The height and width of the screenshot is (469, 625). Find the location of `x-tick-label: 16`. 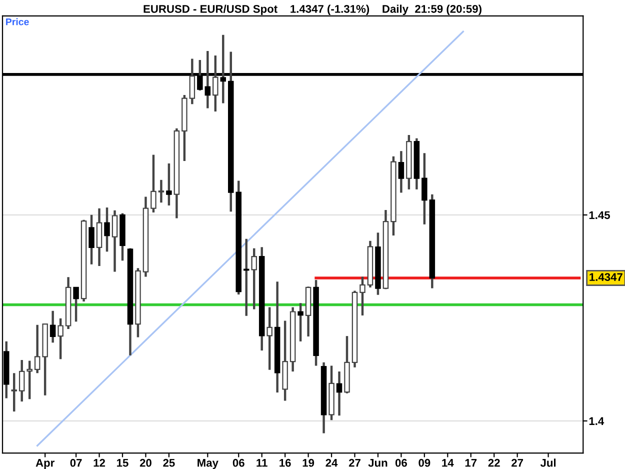

x-tick-label: 16 is located at coordinates (285, 462).